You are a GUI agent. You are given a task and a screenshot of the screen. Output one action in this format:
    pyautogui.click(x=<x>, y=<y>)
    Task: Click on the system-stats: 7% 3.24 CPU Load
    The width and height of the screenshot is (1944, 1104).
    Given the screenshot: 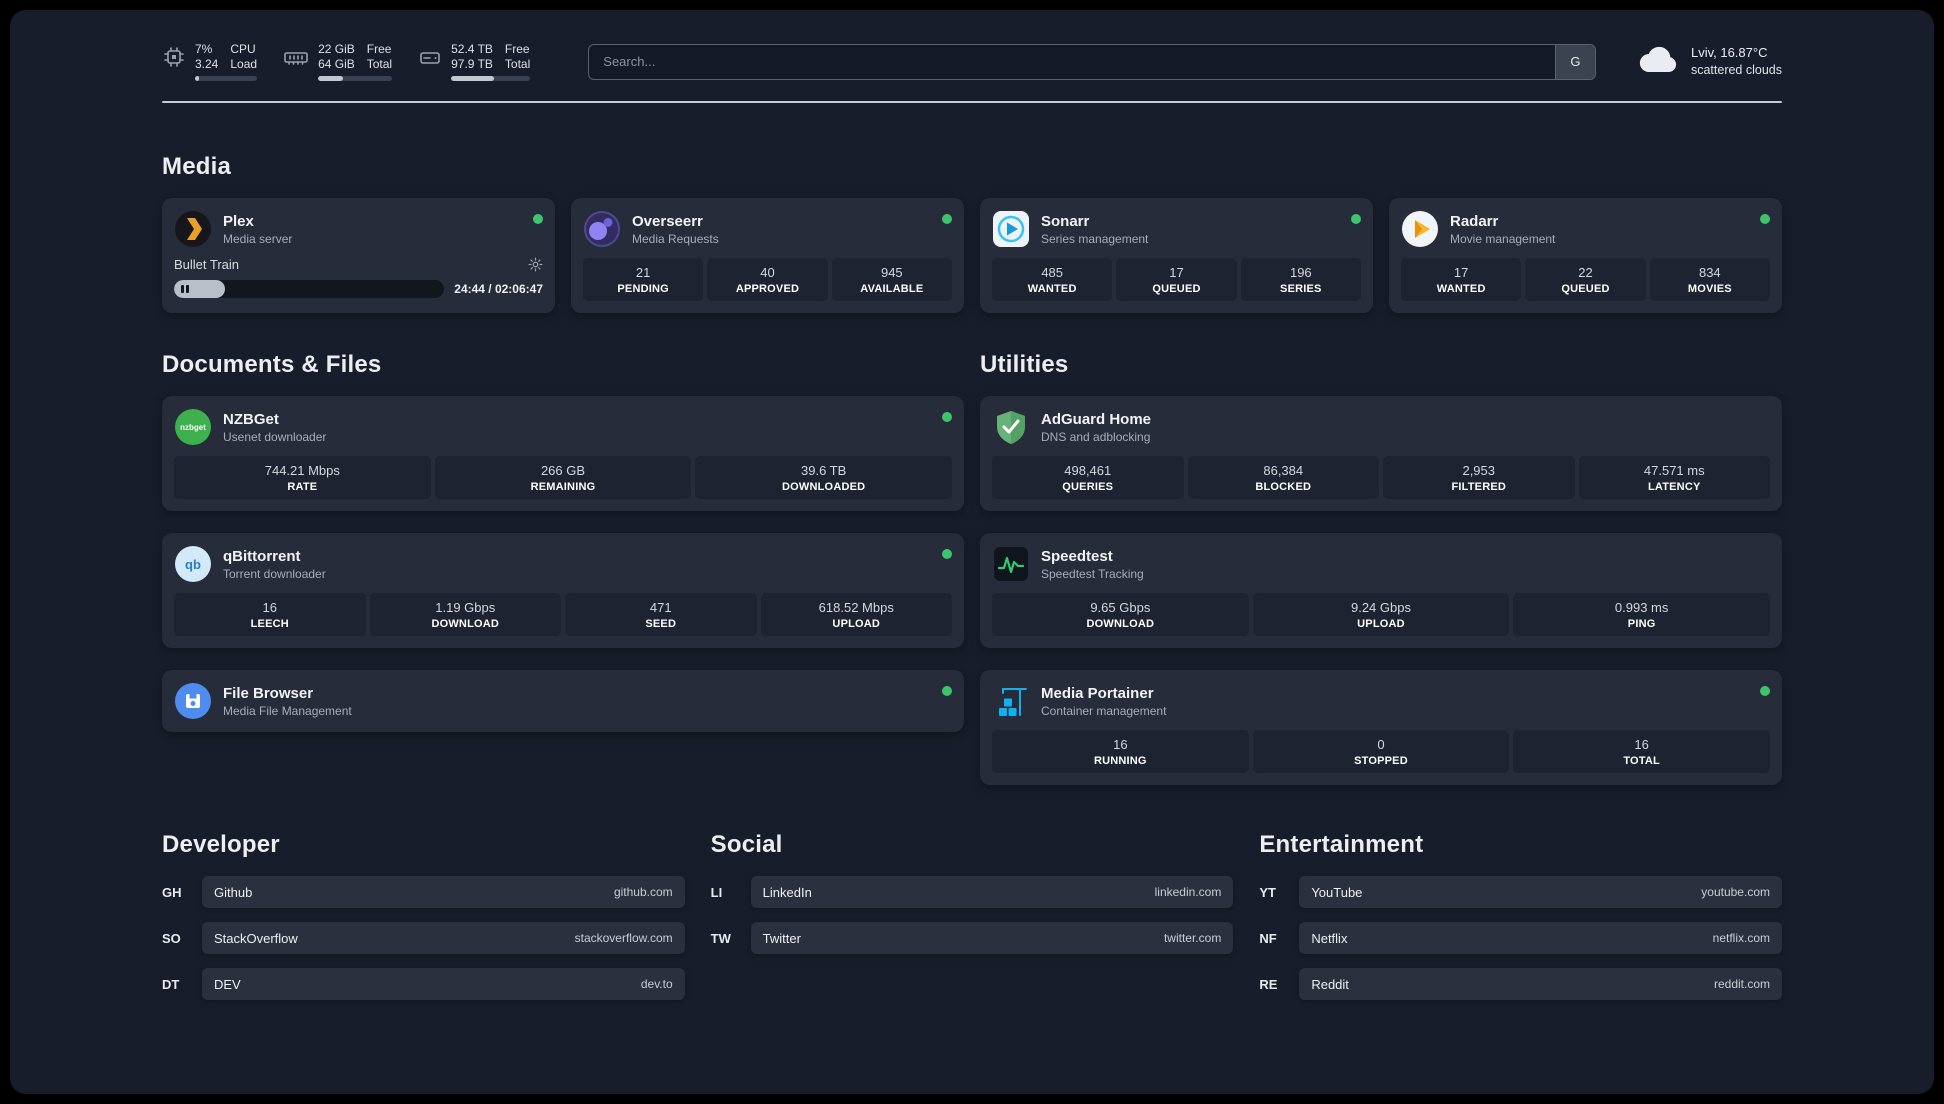 What is the action you would take?
    pyautogui.click(x=346, y=61)
    